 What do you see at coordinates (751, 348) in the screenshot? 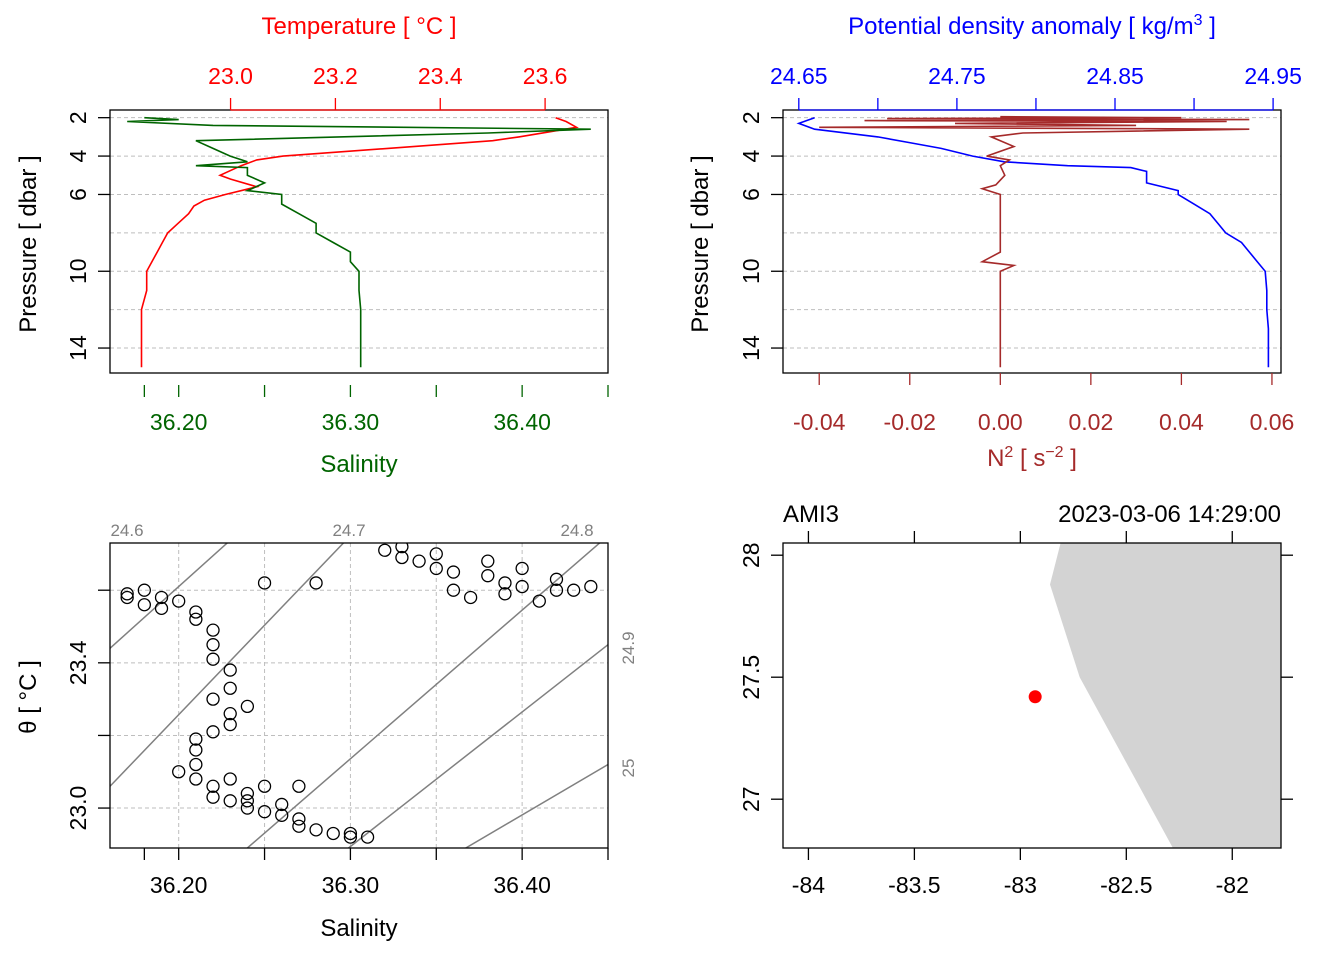
I see `p2-left-tick-label: 14` at bounding box center [751, 348].